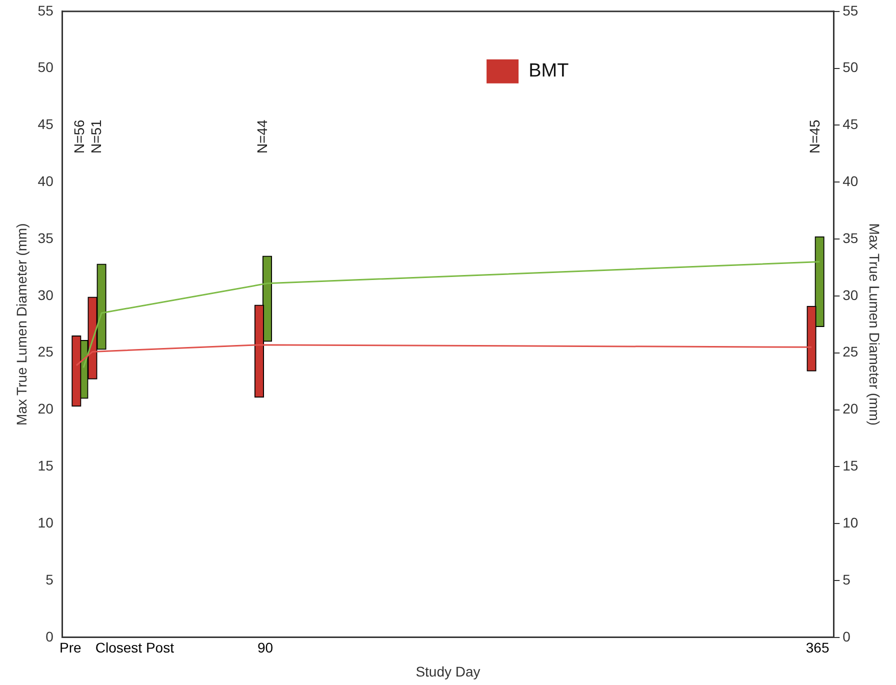 The height and width of the screenshot is (685, 896). Describe the element at coordinates (46, 180) in the screenshot. I see `y-tick-label: 40` at that location.